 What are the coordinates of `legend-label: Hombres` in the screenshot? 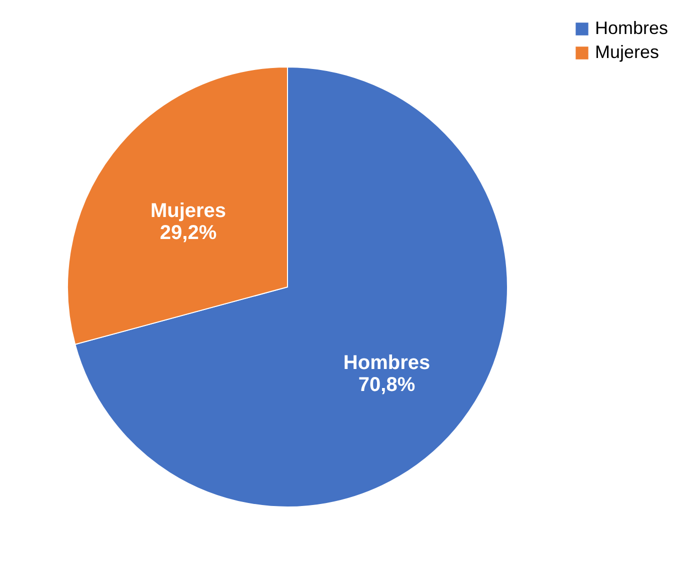 It's located at (631, 28).